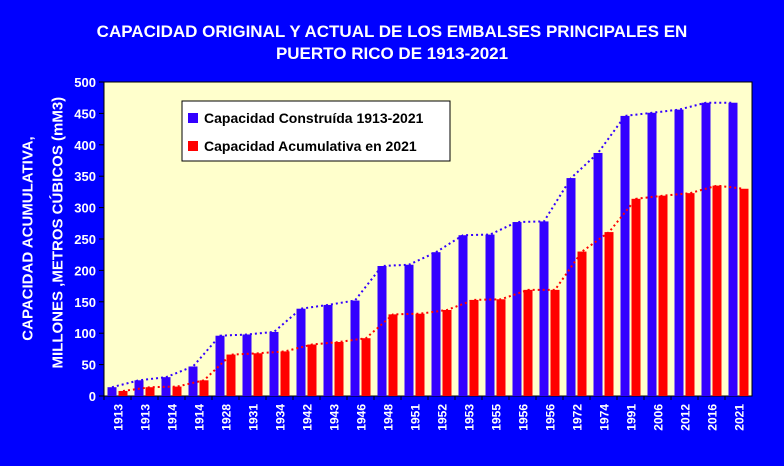 The image size is (784, 466). What do you see at coordinates (632, 417) in the screenshot?
I see `x-tick-label-19: 1991` at bounding box center [632, 417].